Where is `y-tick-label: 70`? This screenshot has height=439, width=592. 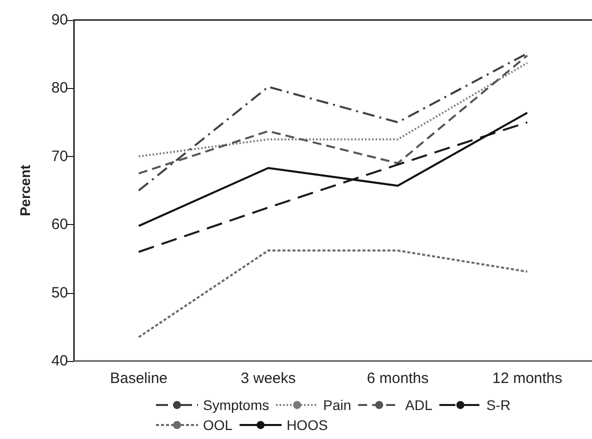 y-tick-label: 70 is located at coordinates (59, 156).